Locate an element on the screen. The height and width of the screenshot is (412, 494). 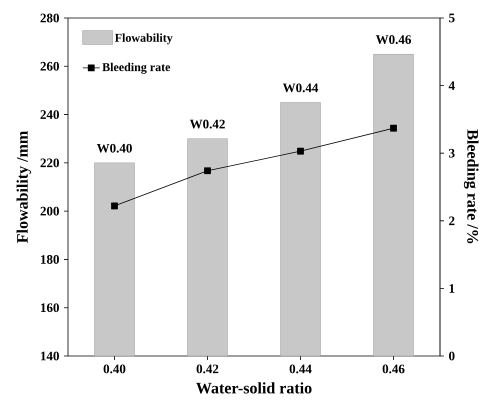
y2-tick-label: 1 is located at coordinates (452, 288).